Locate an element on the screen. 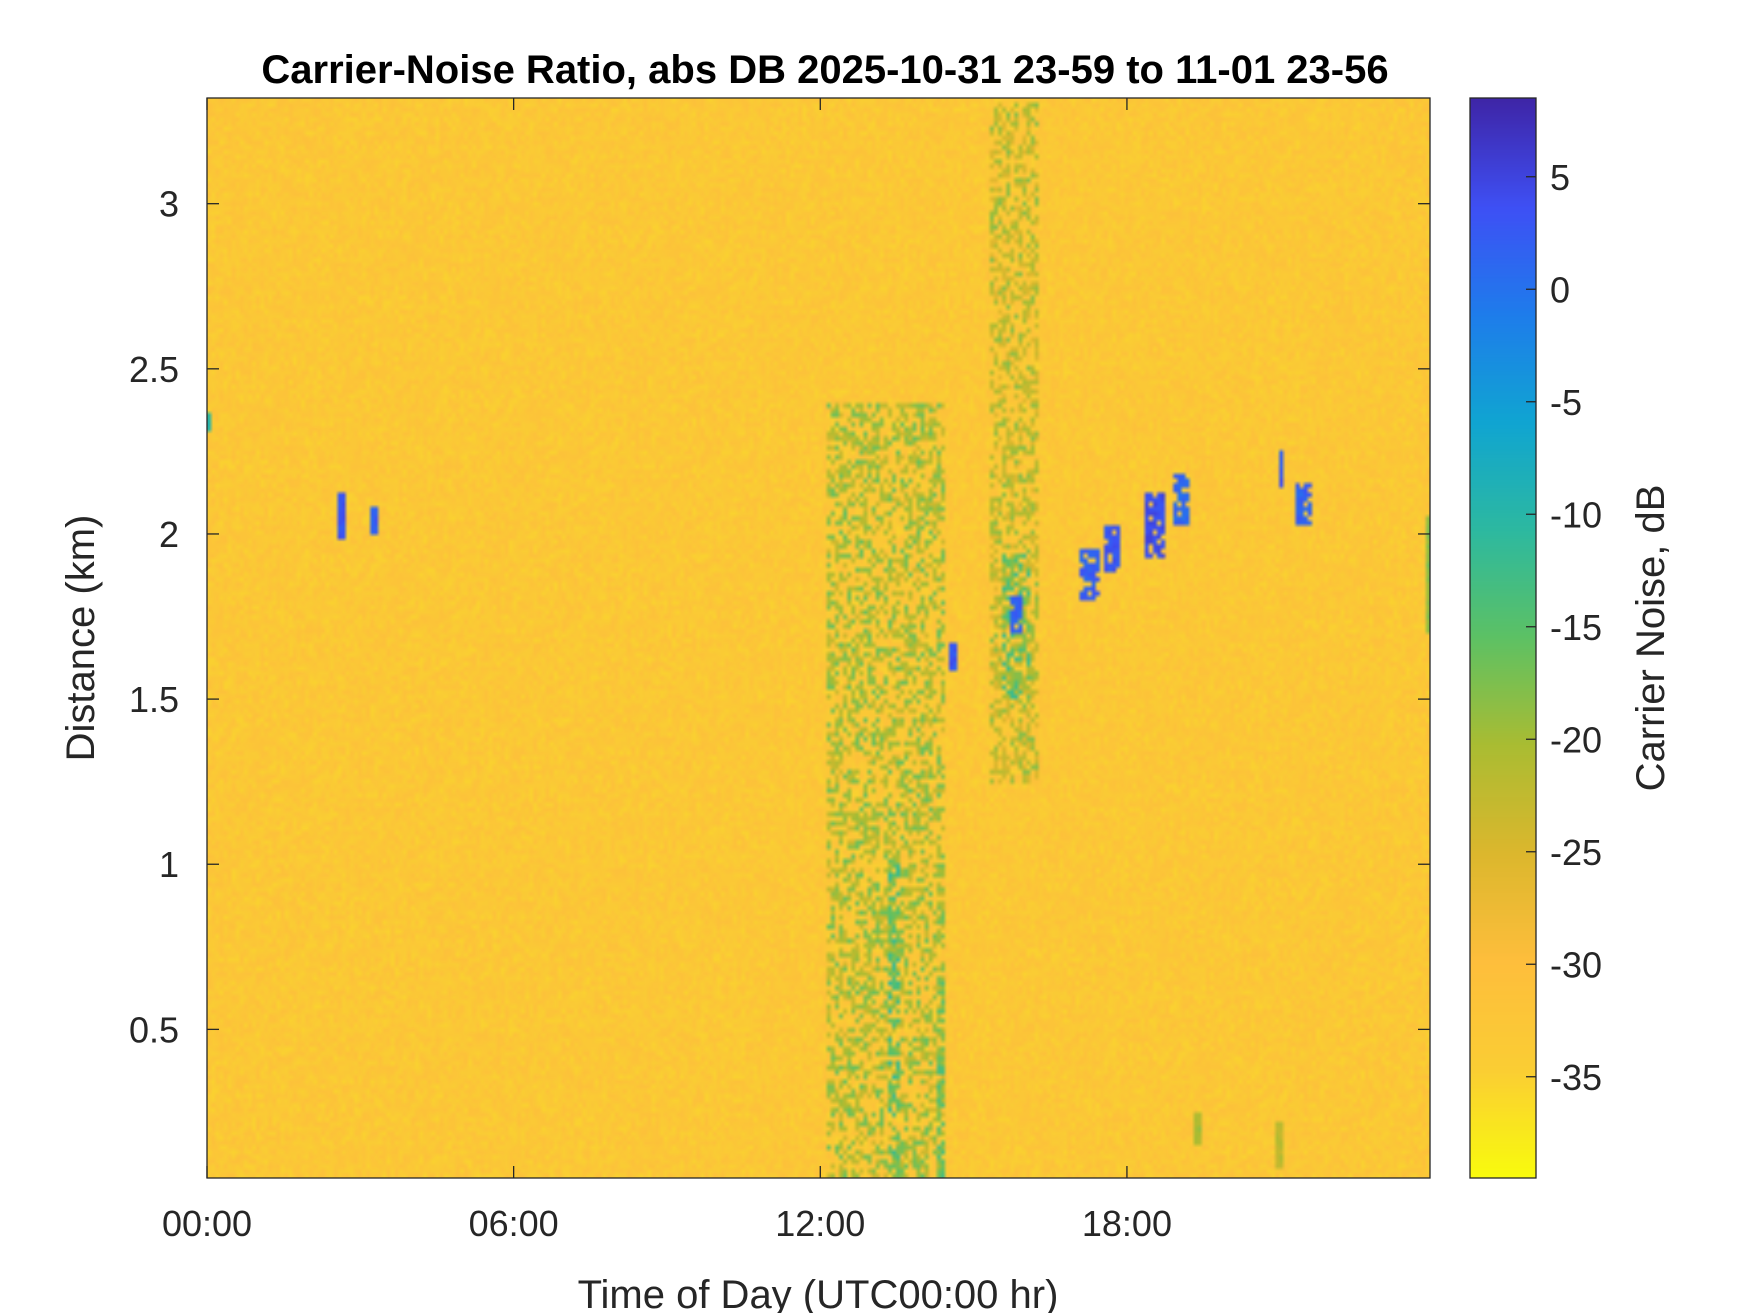  y-tick-label: 2 is located at coordinates (169, 534).